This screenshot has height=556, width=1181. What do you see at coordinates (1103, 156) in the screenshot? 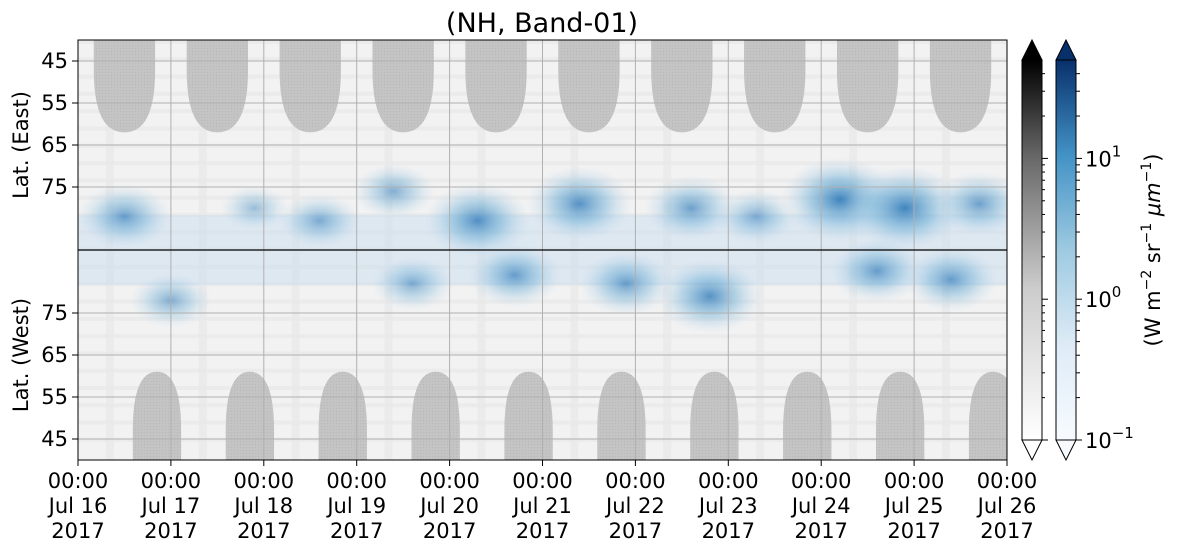
I see `colorbar-tick-label: 10¹` at bounding box center [1103, 156].